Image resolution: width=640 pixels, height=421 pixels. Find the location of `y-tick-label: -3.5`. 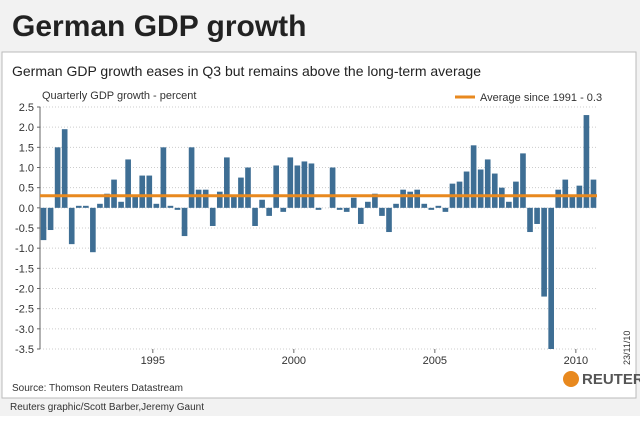

y-tick-label: -3.5 is located at coordinates (24, 350).